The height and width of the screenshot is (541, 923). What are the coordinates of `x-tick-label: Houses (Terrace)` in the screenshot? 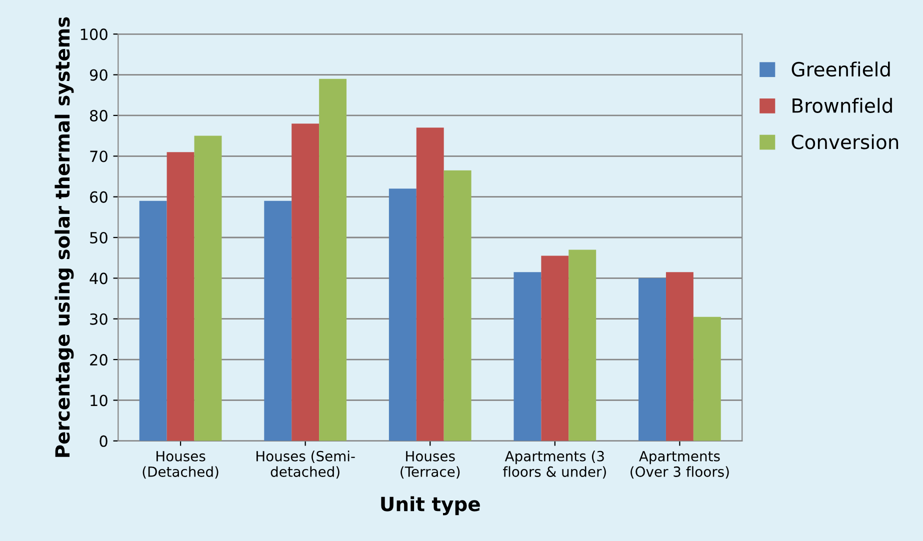 It's located at (430, 465).